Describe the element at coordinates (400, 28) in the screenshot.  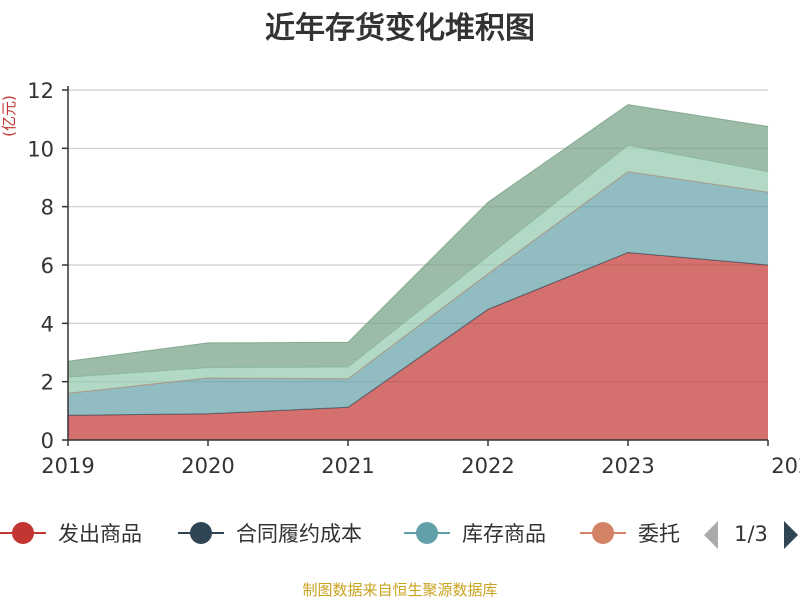
I see `chart-title: 近年存货变化堆积图` at that location.